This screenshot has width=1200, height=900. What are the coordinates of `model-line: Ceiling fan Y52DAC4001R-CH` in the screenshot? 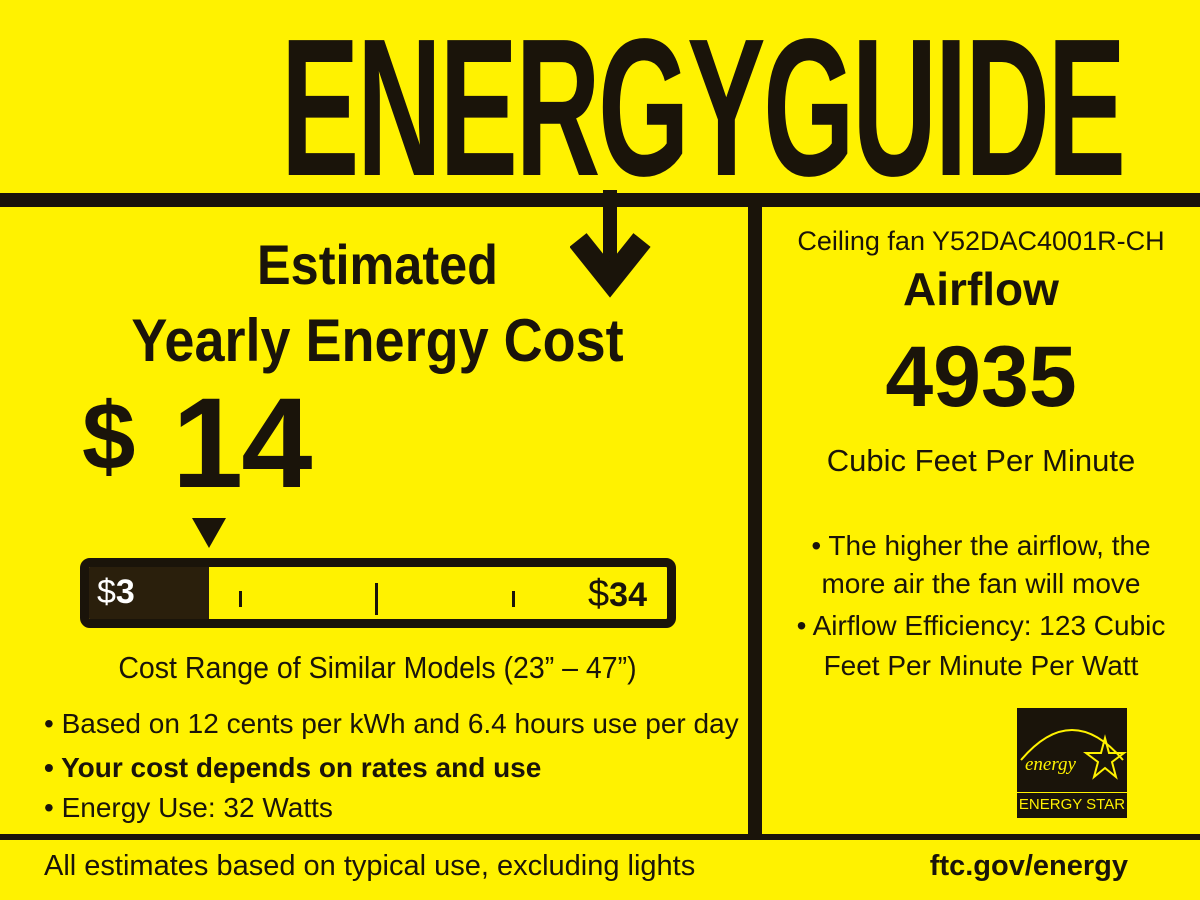 It's located at (981, 241).